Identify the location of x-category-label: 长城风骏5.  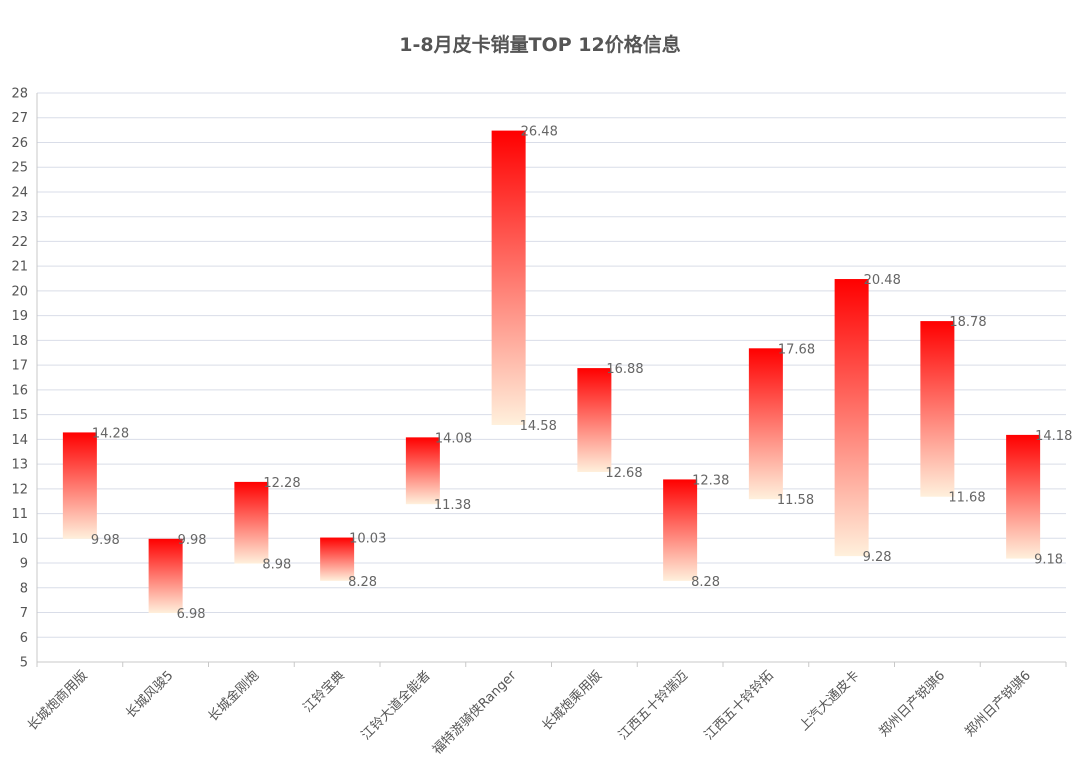
(149, 694).